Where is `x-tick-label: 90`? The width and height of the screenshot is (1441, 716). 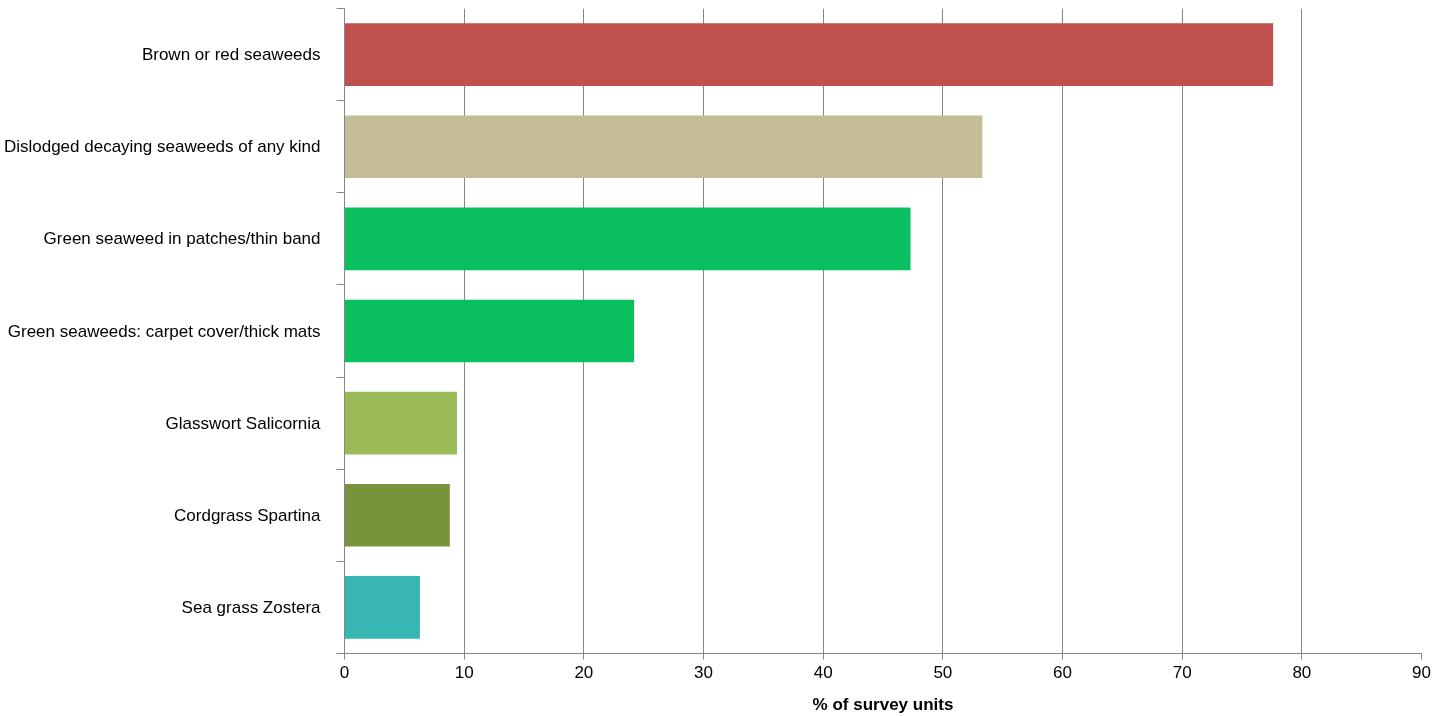
x-tick-label: 90 is located at coordinates (1421, 672).